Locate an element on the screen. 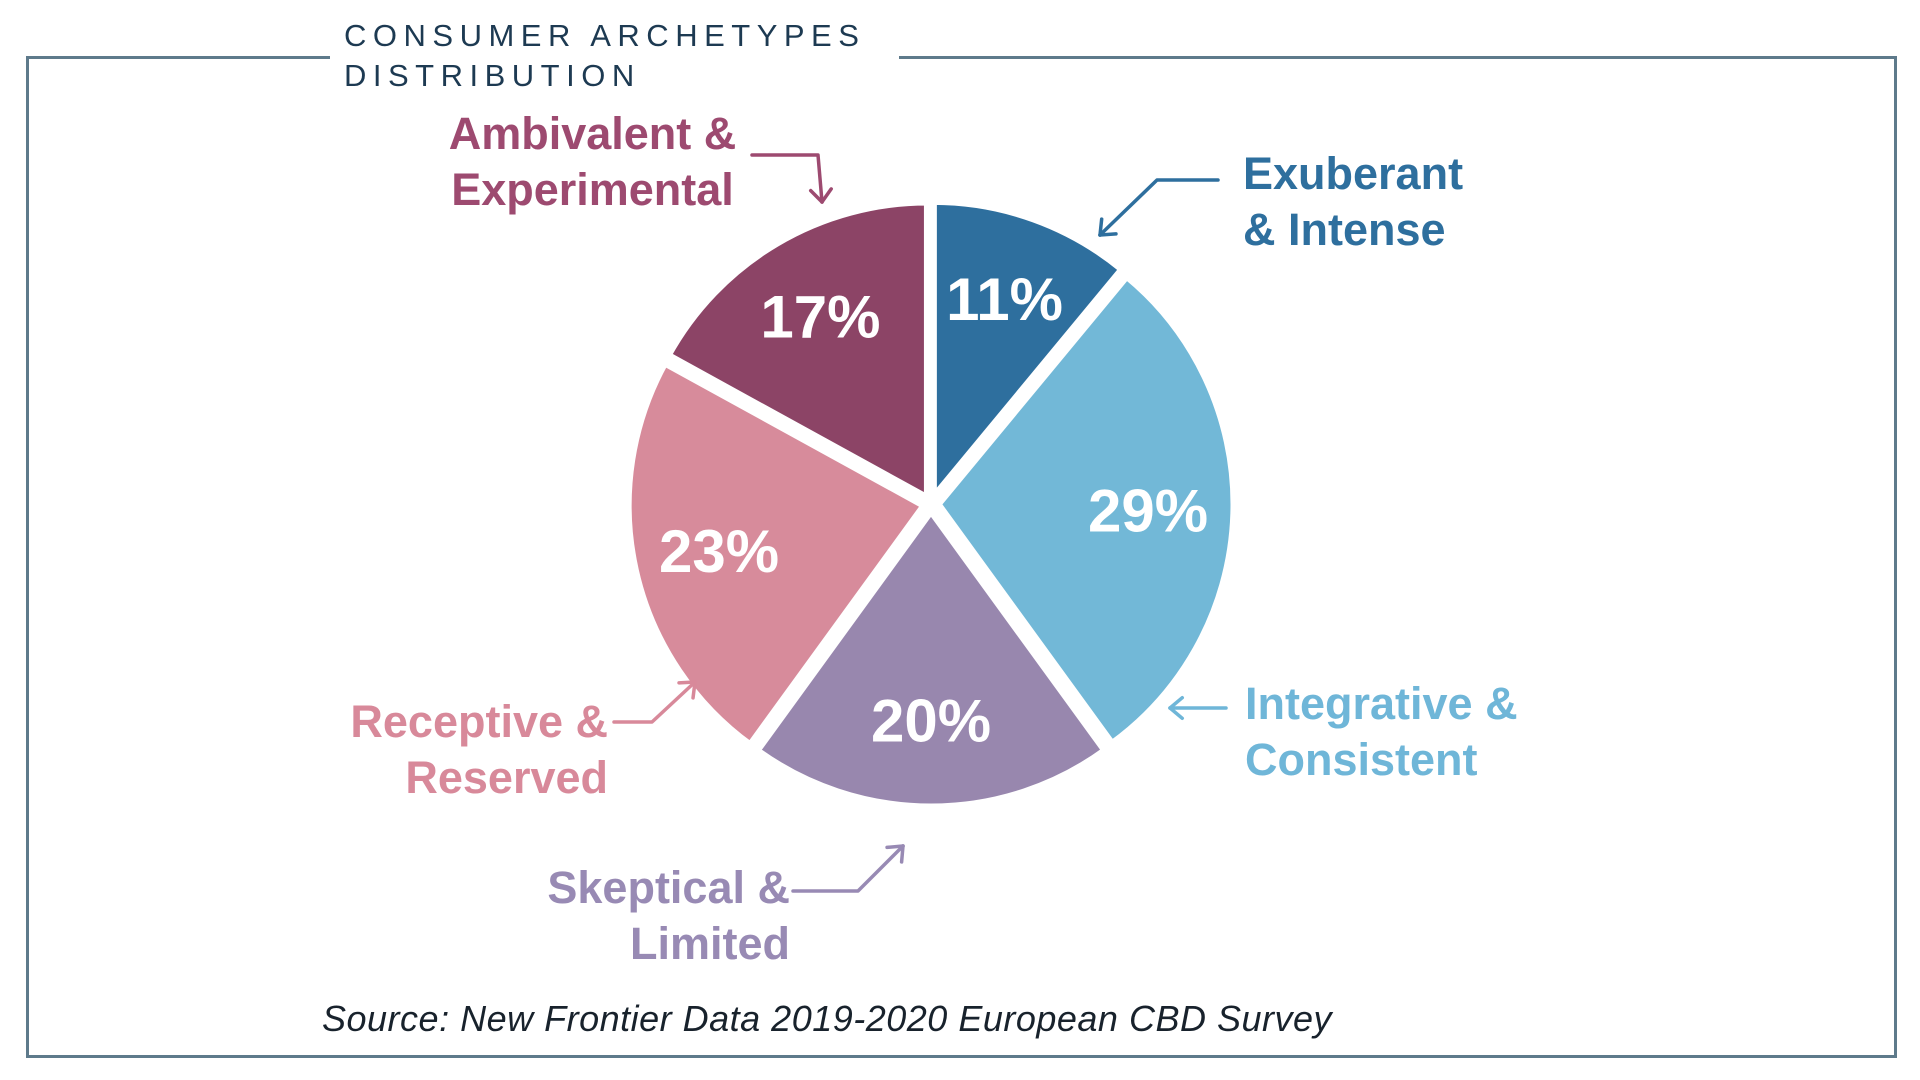 Image resolution: width=1920 pixels, height=1080 pixels. label-arrow-ambivalent-experimental is located at coordinates (791, 178).